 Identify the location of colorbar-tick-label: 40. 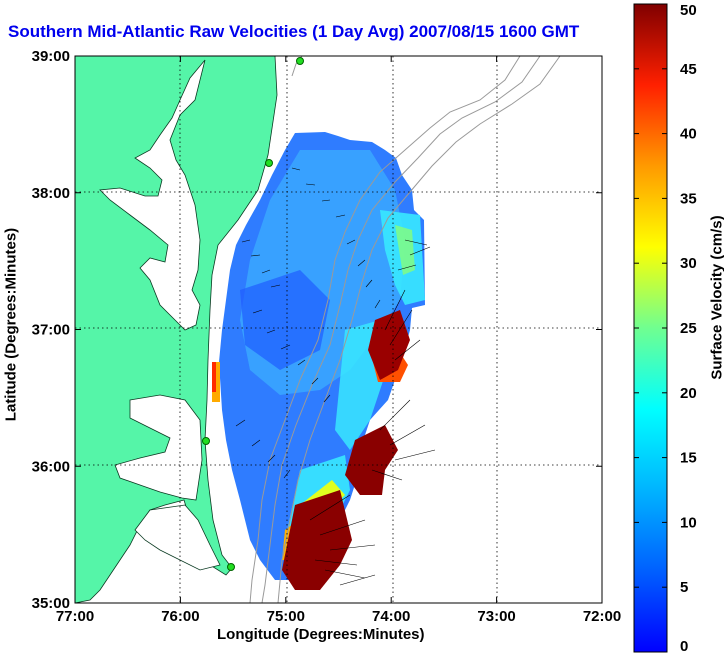
(688, 134).